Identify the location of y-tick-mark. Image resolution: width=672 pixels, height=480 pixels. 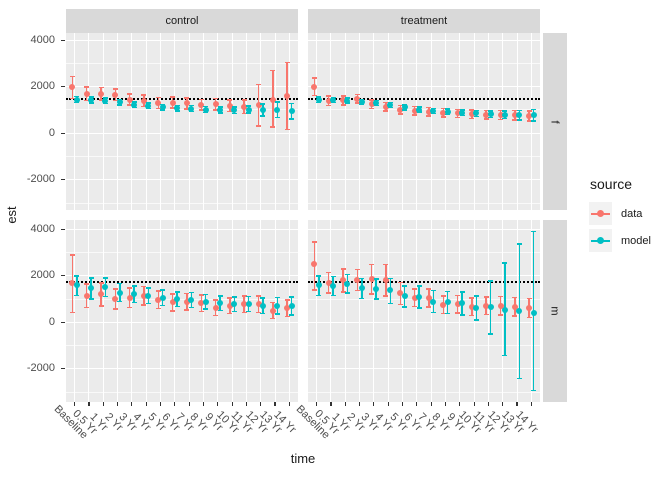
(63, 369).